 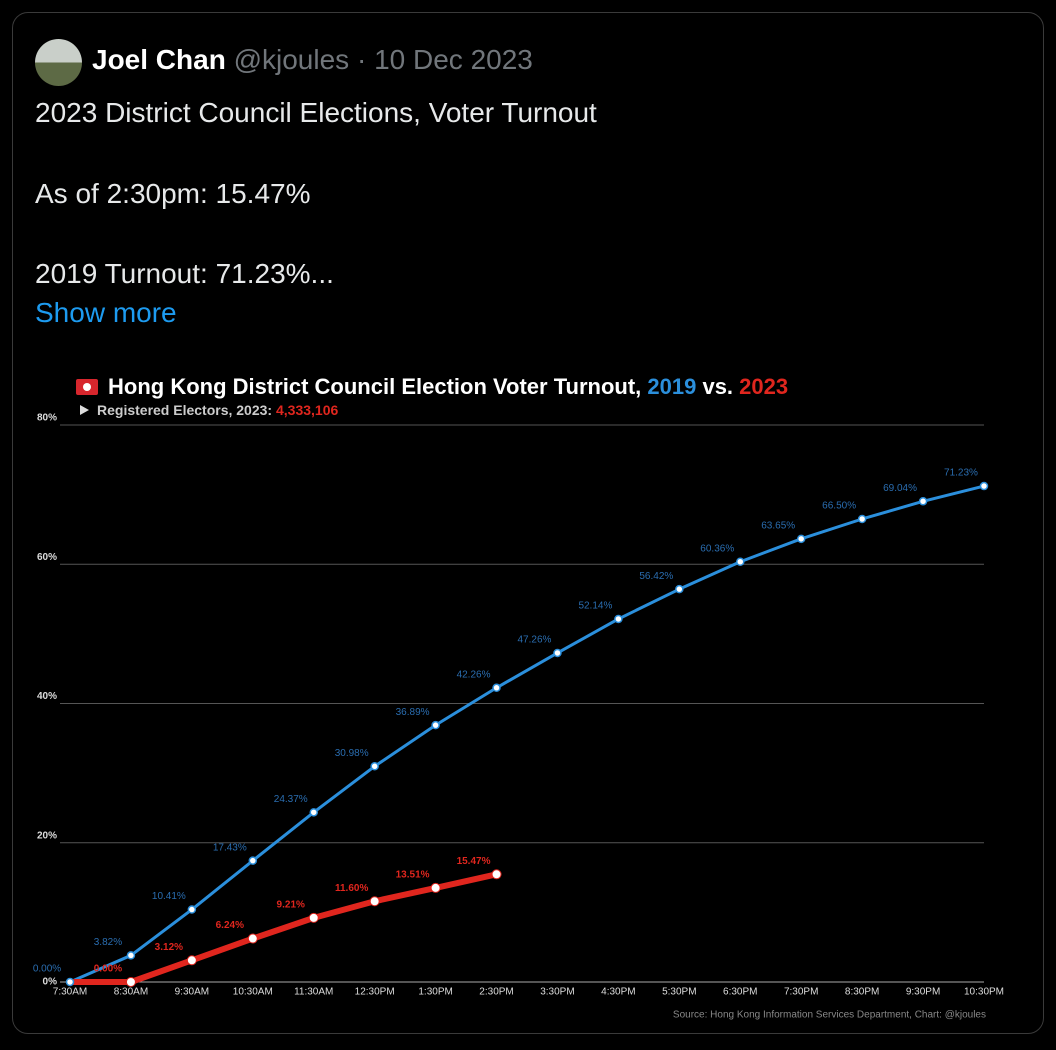 What do you see at coordinates (413, 712) in the screenshot?
I see `data-label: 36.89%` at bounding box center [413, 712].